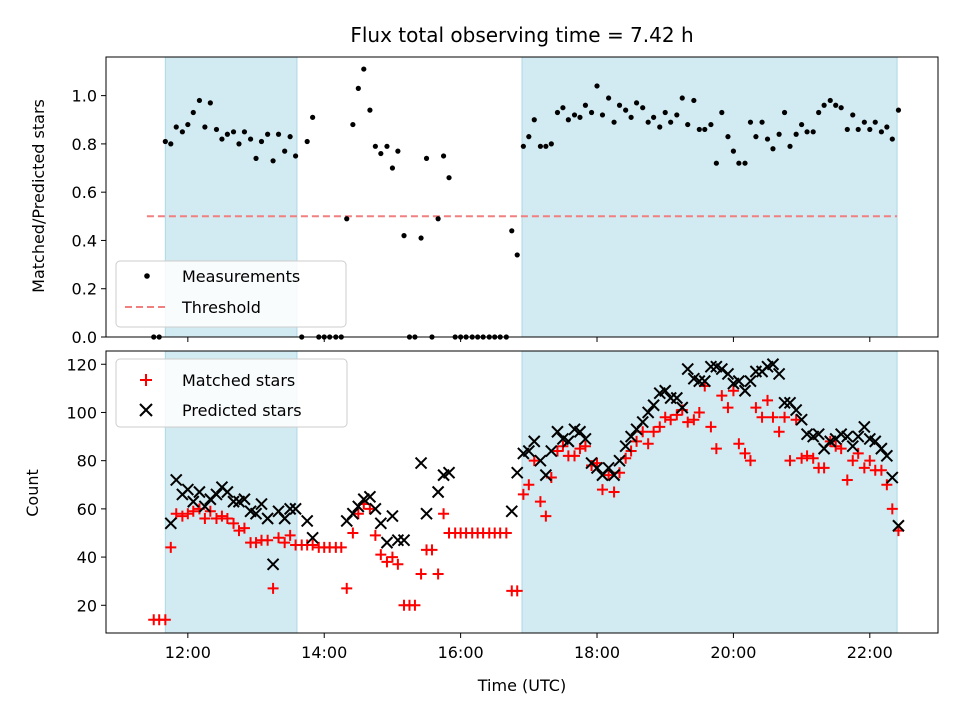 The width and height of the screenshot is (960, 720). What do you see at coordinates (238, 380) in the screenshot?
I see `legend-matched-stars-label: Matched stars` at bounding box center [238, 380].